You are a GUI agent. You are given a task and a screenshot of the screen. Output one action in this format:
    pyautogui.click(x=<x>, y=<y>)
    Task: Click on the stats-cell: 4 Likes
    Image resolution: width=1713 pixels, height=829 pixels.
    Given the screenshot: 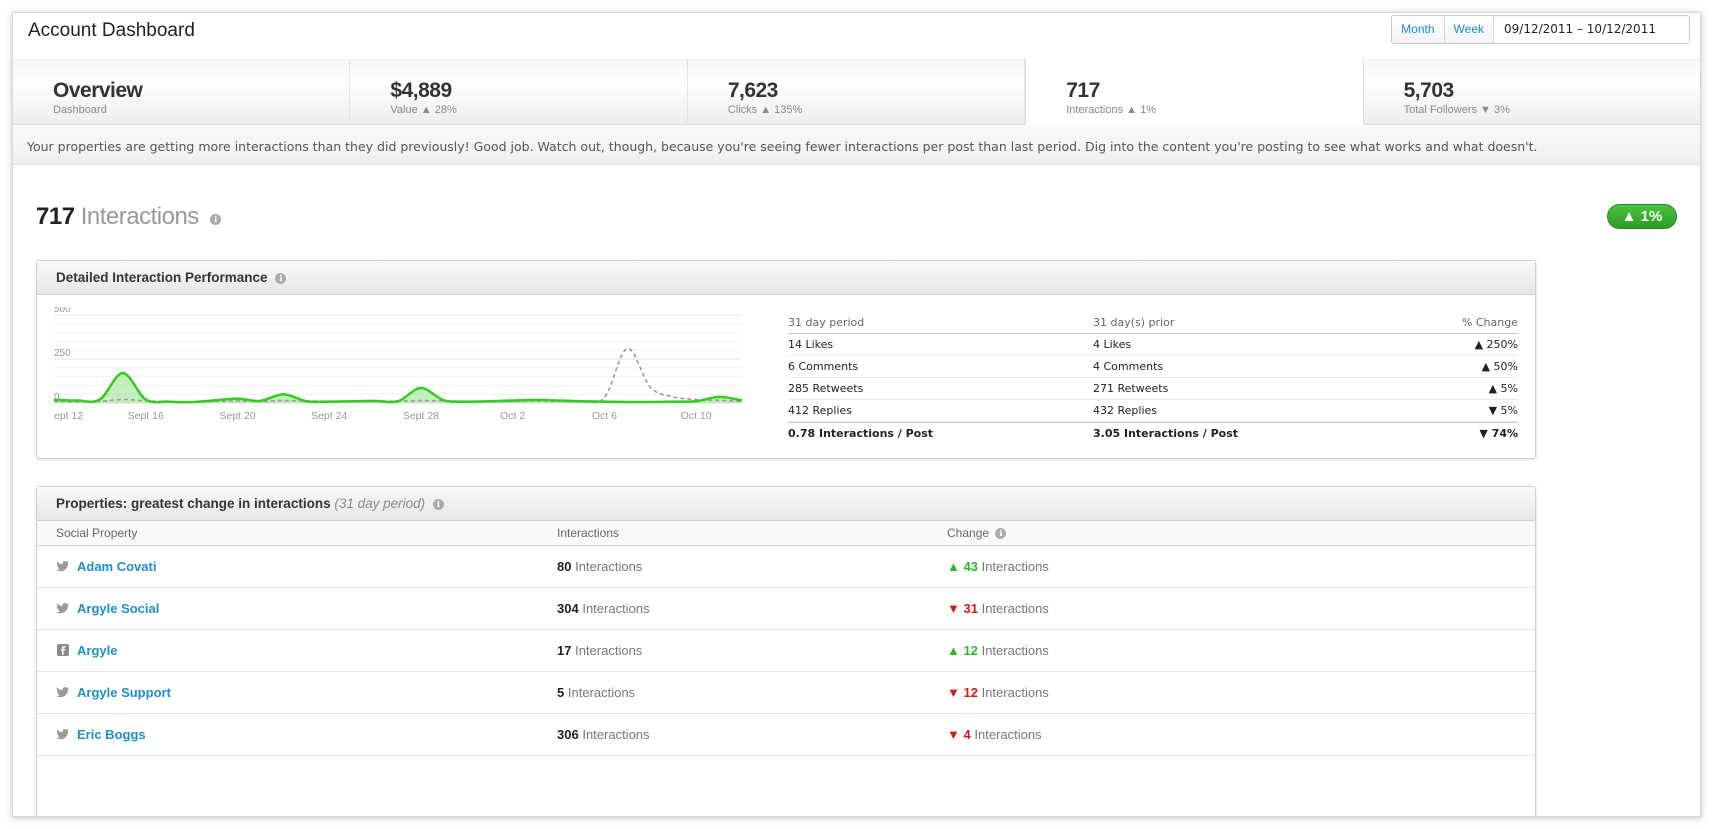 What is the action you would take?
    pyautogui.click(x=1112, y=344)
    